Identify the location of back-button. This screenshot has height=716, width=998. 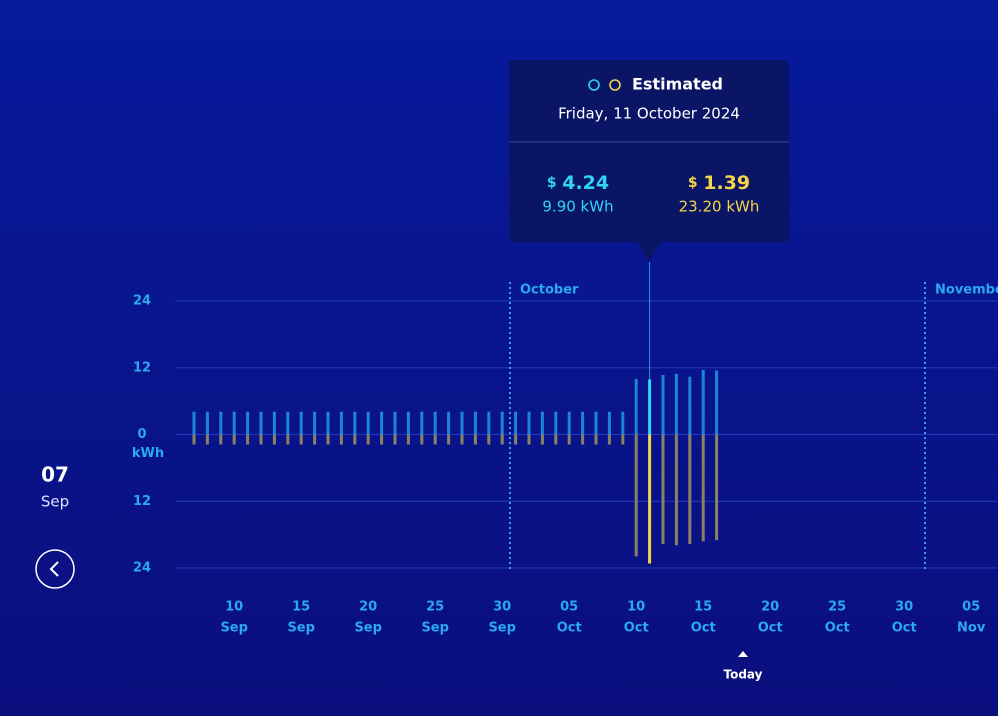
(55, 569).